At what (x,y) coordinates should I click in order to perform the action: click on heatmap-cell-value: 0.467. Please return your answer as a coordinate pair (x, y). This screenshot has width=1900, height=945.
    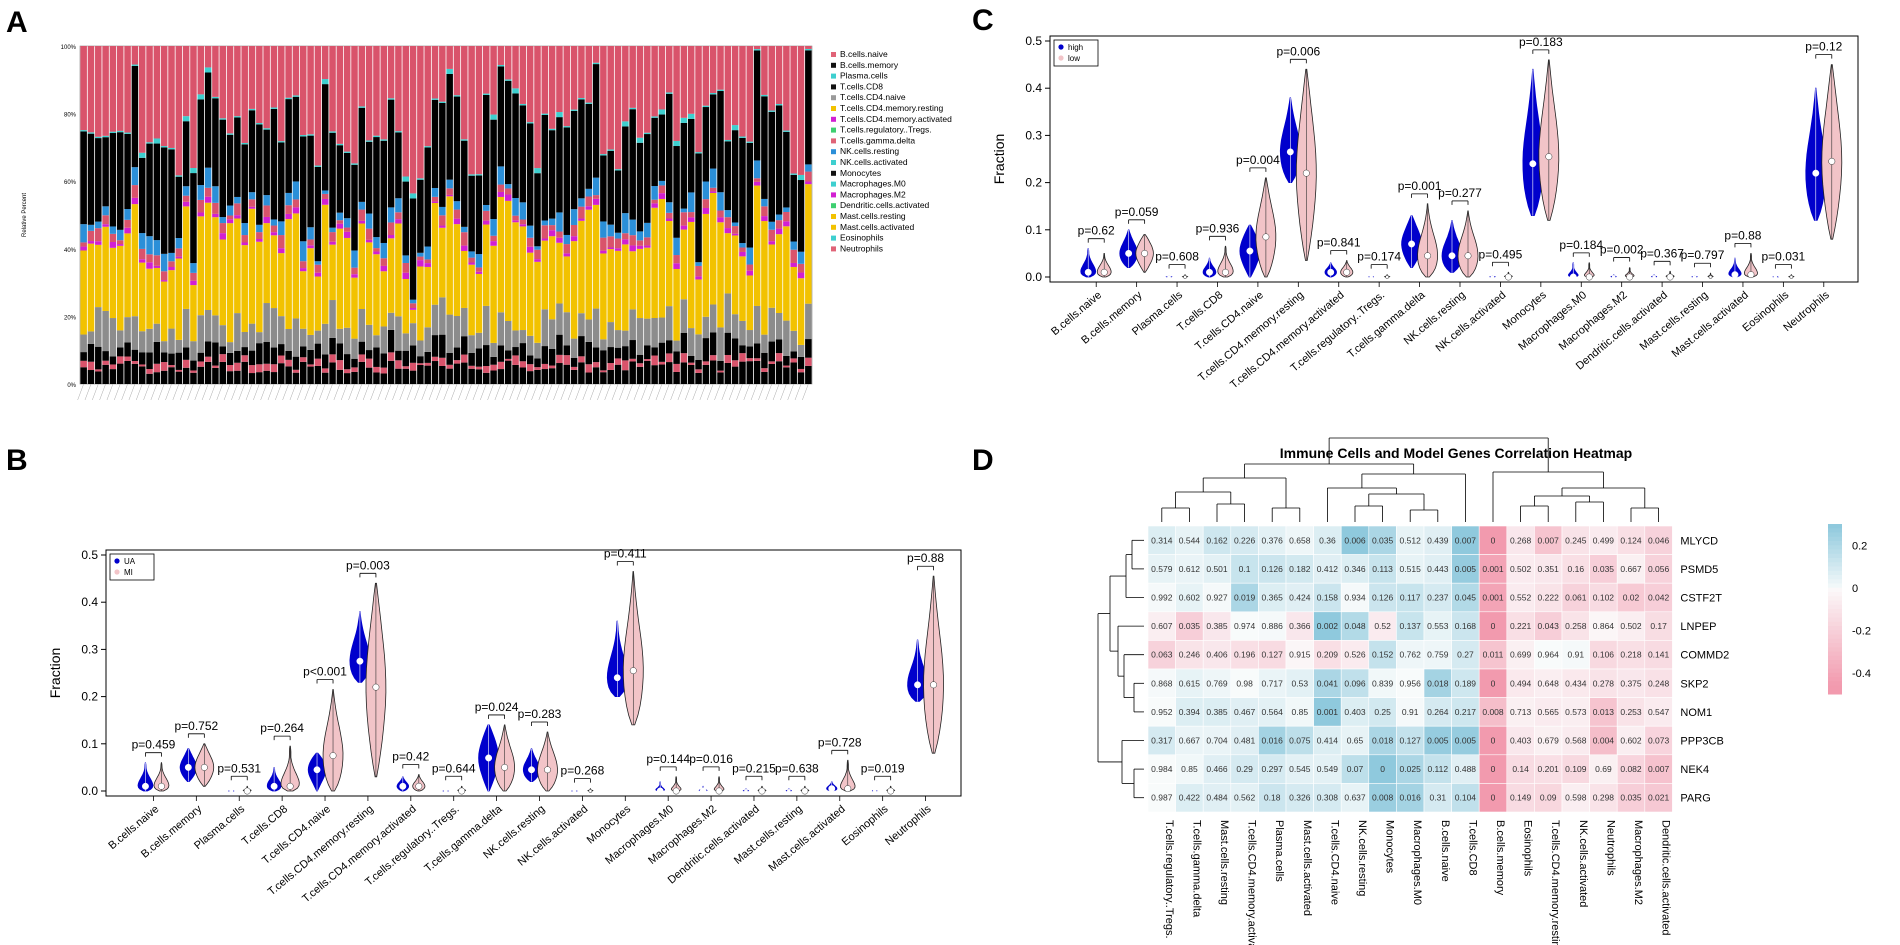
    Looking at the image, I should click on (1245, 712).